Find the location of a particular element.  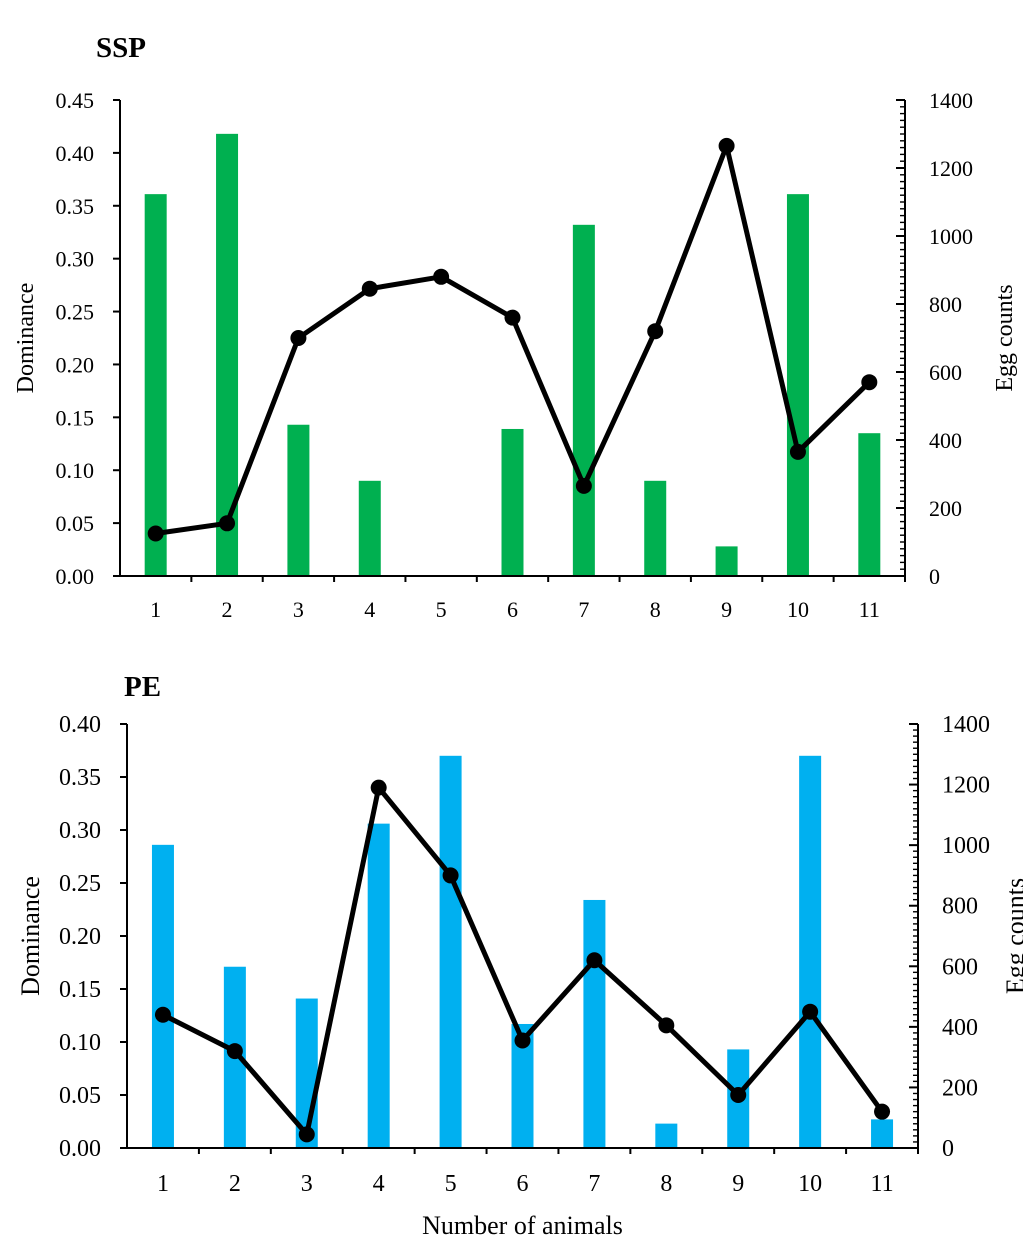

x-tick-label: 3 is located at coordinates (307, 1184).